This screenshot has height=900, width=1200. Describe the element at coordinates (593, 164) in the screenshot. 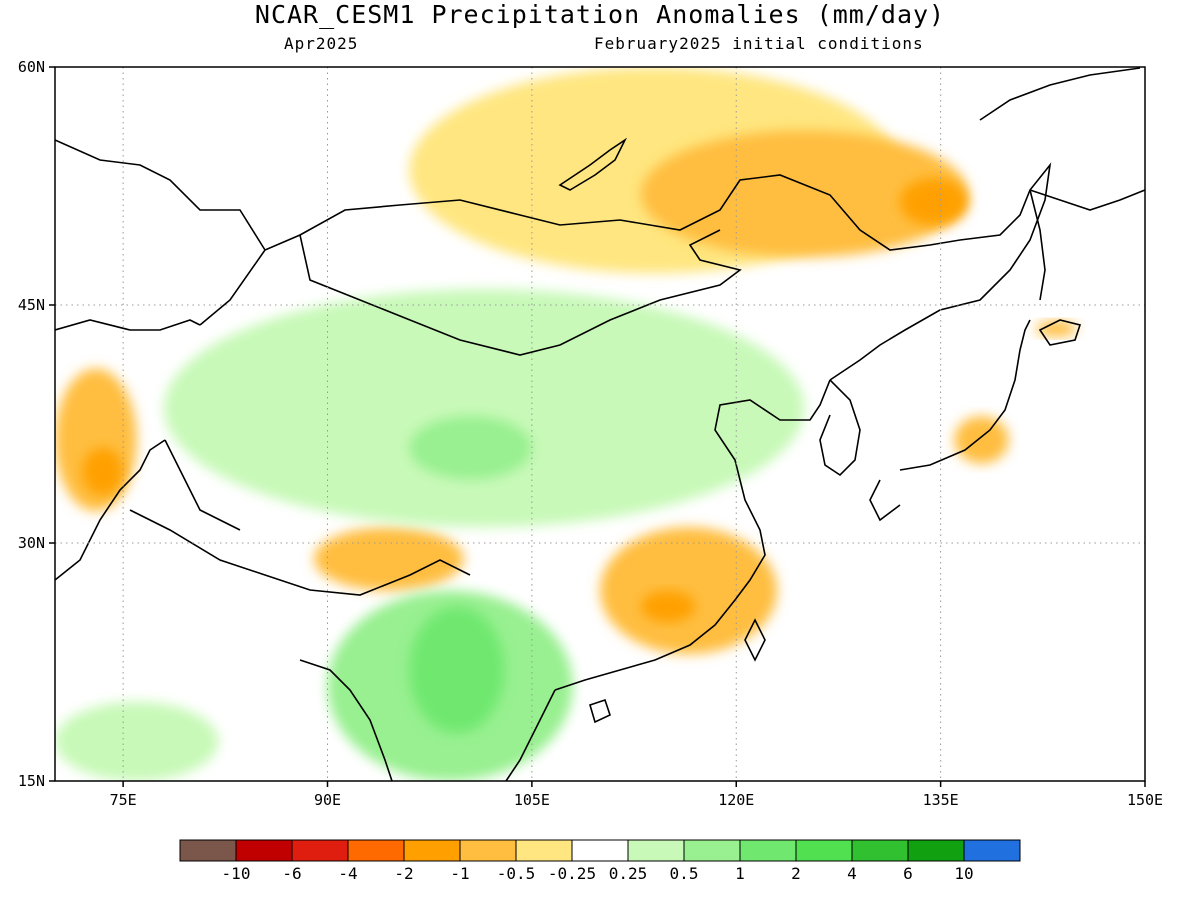

I see `lake-baikal` at that location.